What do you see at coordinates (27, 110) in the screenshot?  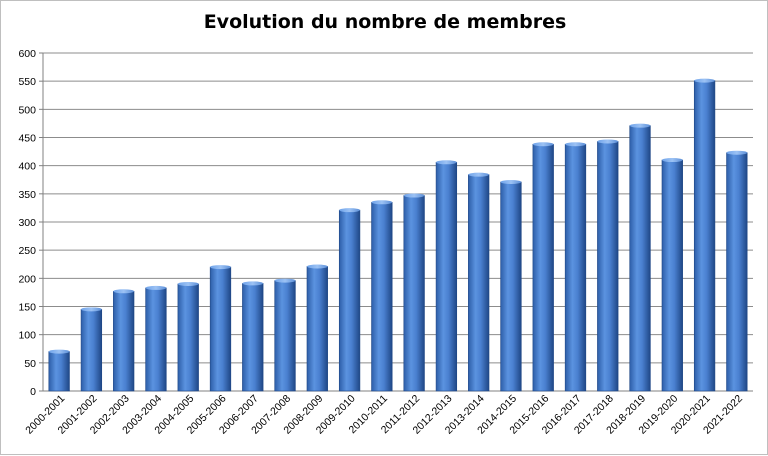 I see `y-tick-label: 500` at bounding box center [27, 110].